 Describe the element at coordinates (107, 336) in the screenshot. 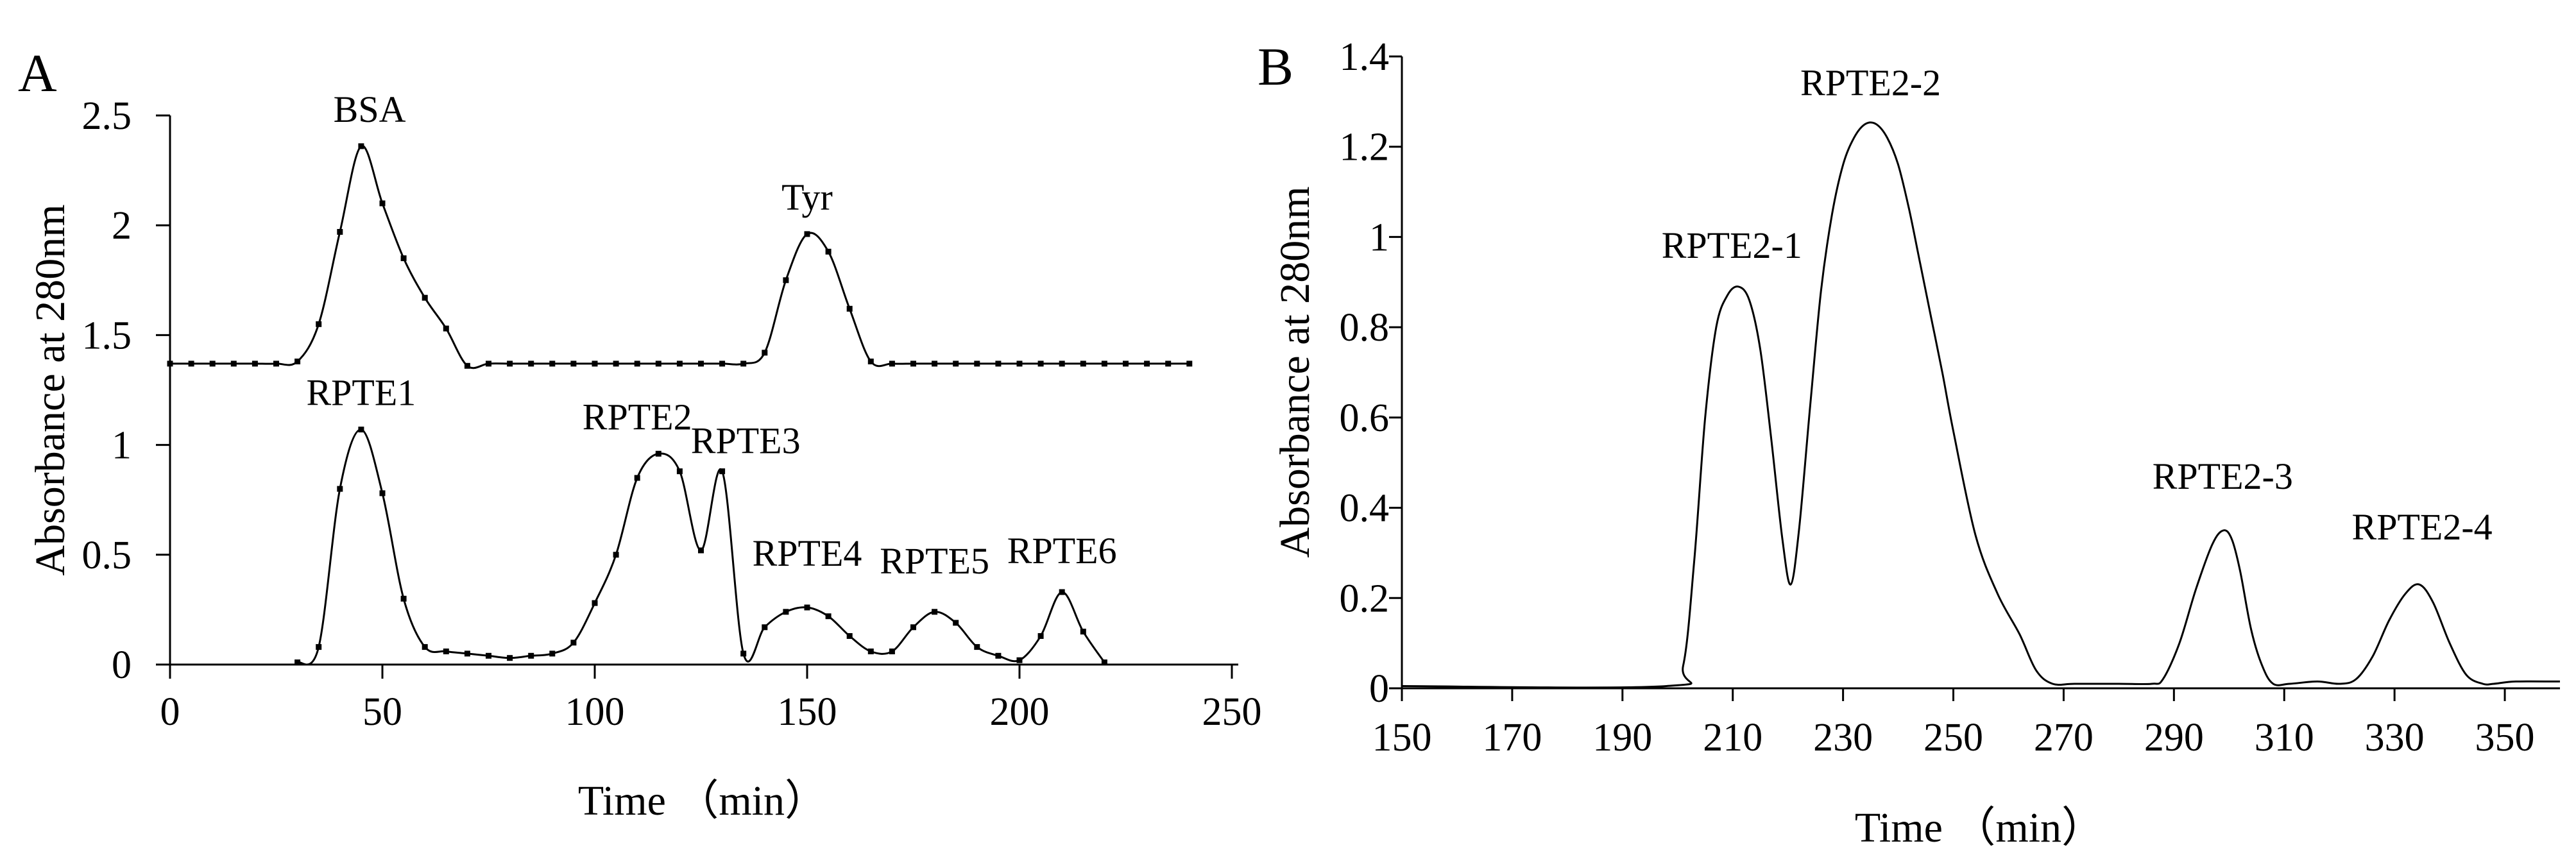

I see `panel-a-y-tick-label: 1.5` at that location.